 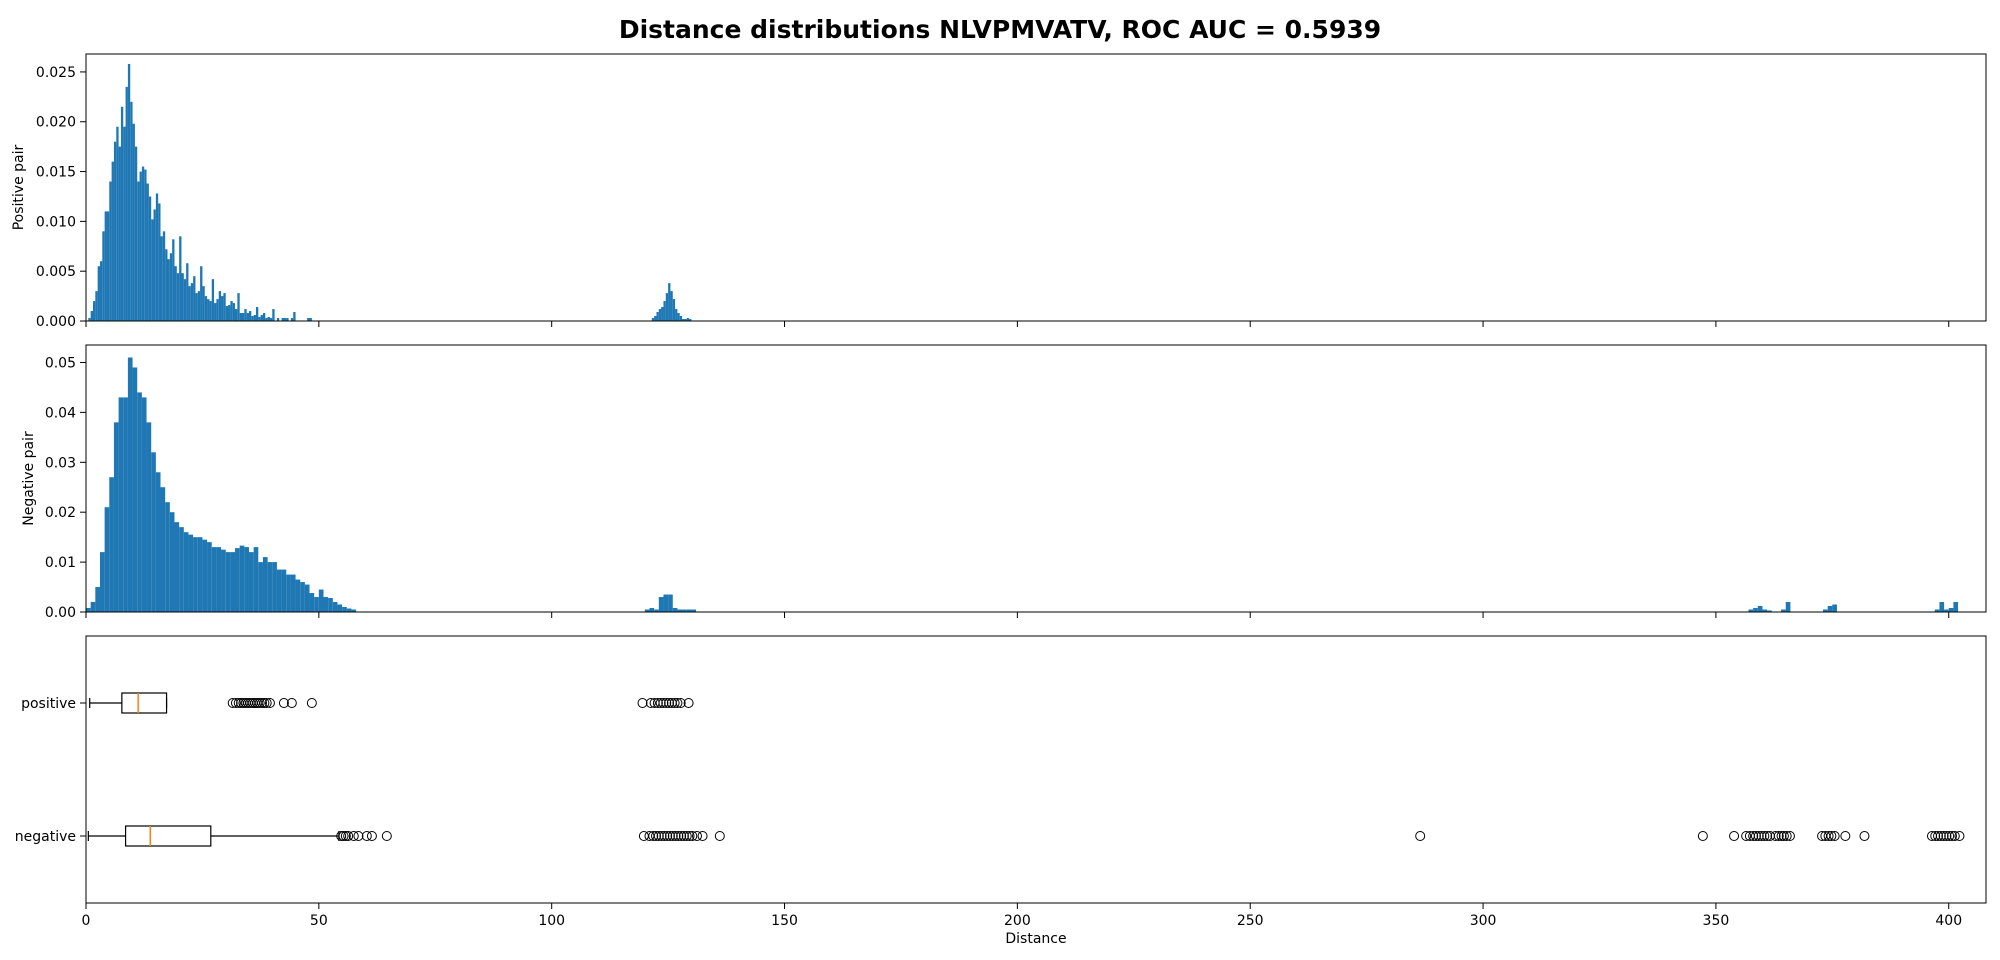 I want to click on x-axis-label: Distance, so click(x=1035, y=939).